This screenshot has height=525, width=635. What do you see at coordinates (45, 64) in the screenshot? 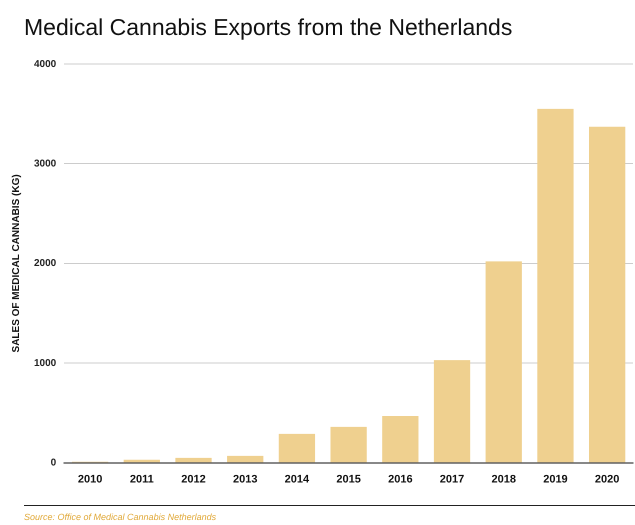
I see `y-tick-label: 4000` at bounding box center [45, 64].